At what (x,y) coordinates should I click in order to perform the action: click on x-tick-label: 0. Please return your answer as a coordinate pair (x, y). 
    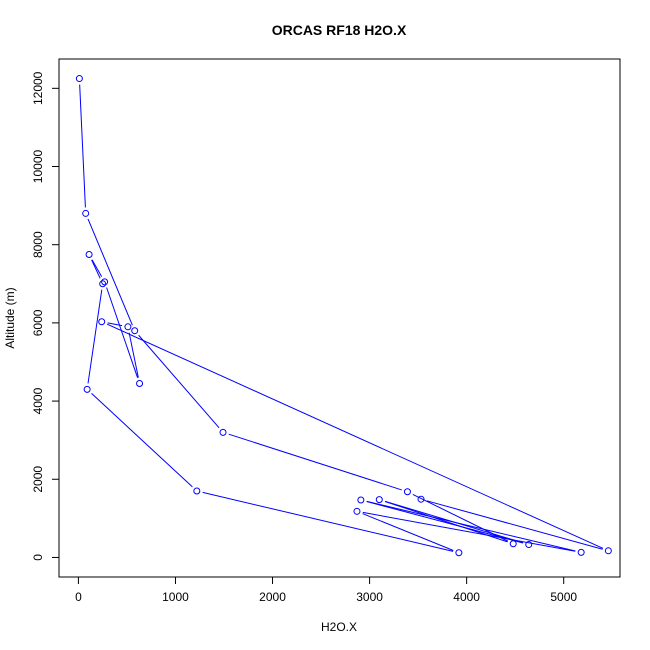
    Looking at the image, I should click on (78, 597).